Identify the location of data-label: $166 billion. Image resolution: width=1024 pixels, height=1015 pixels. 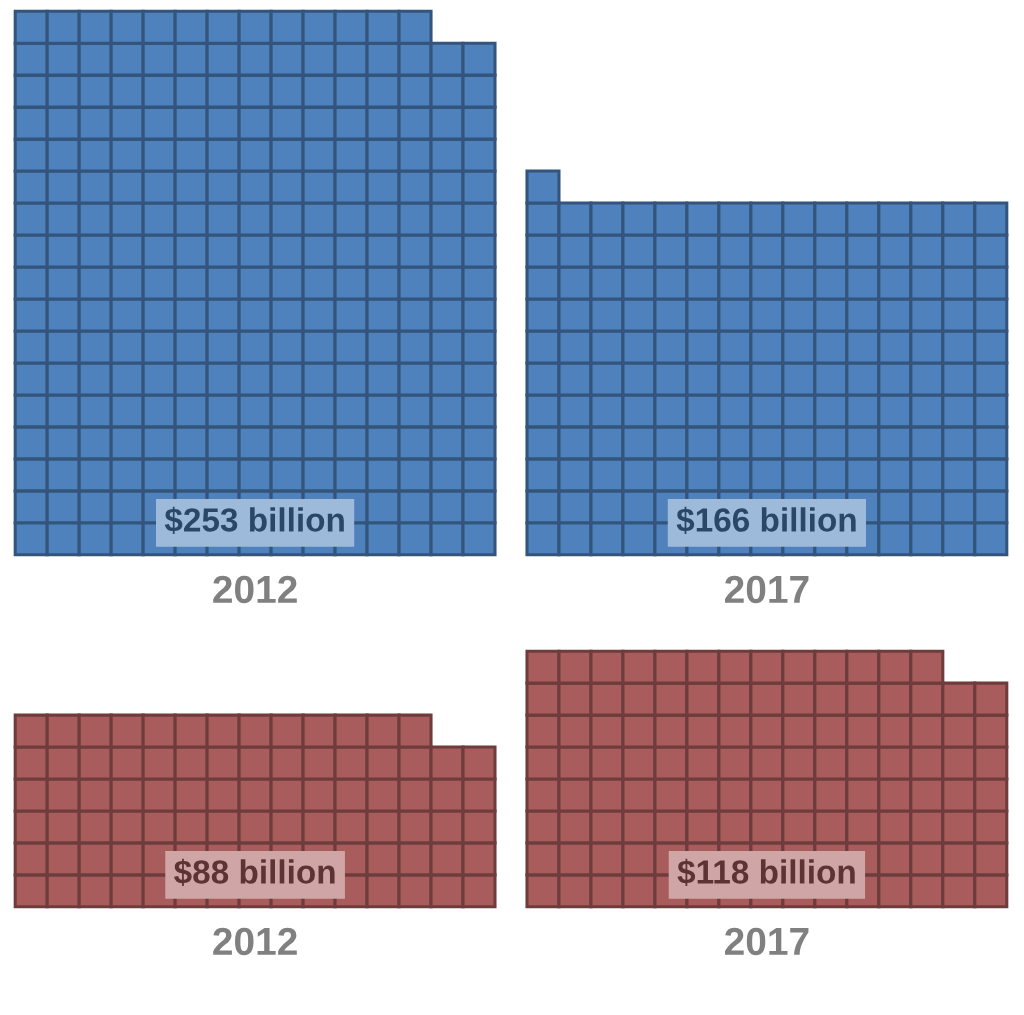
(766, 520).